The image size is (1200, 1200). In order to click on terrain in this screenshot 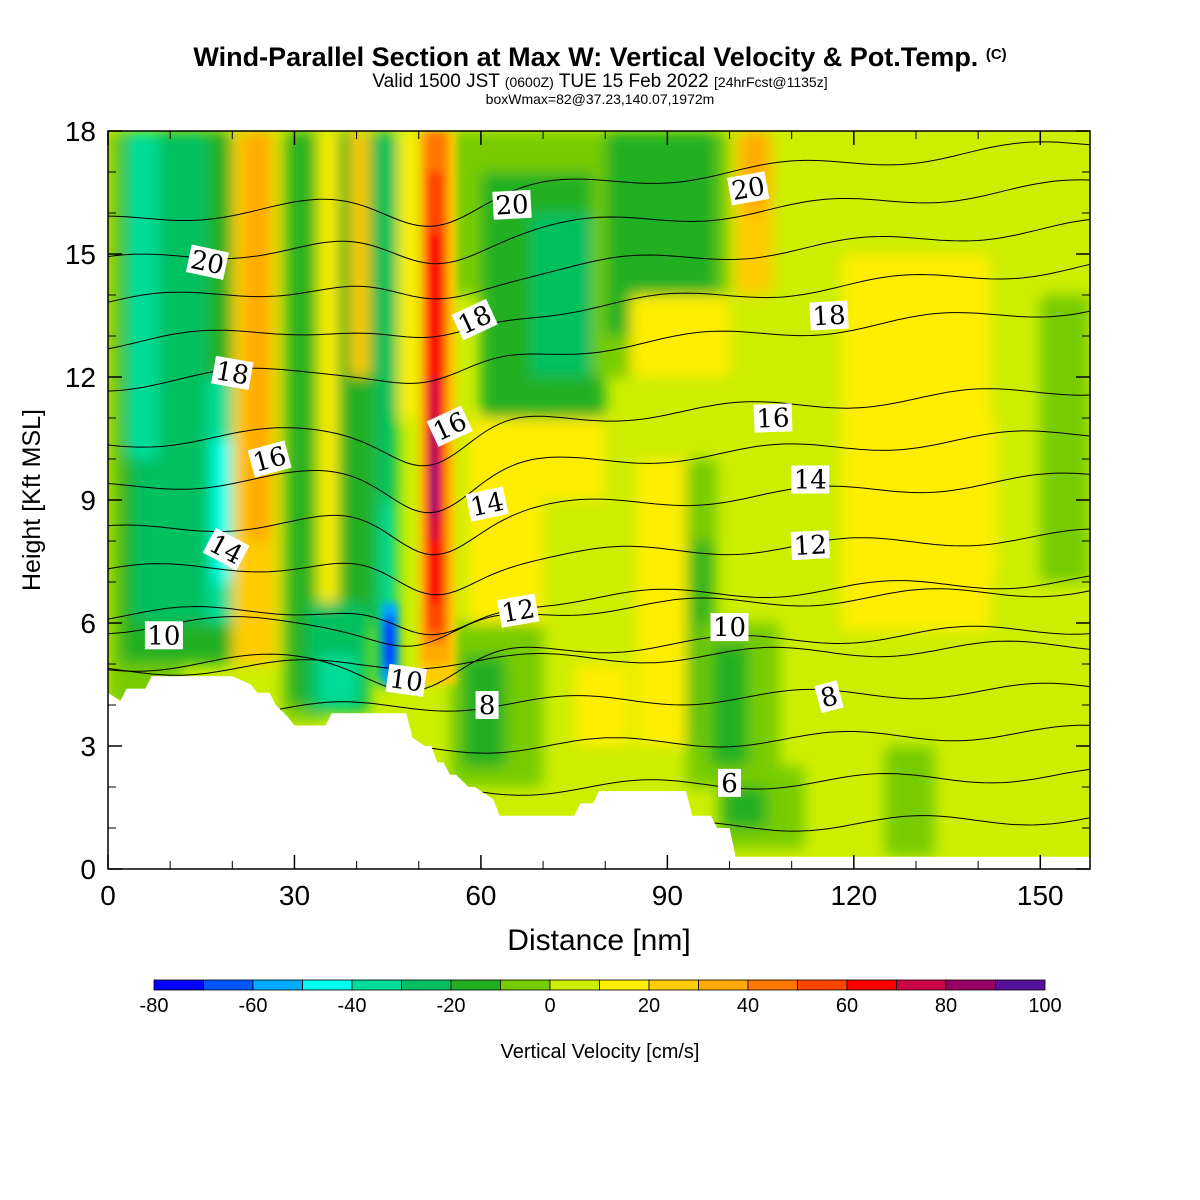, I will do `click(599, 772)`.